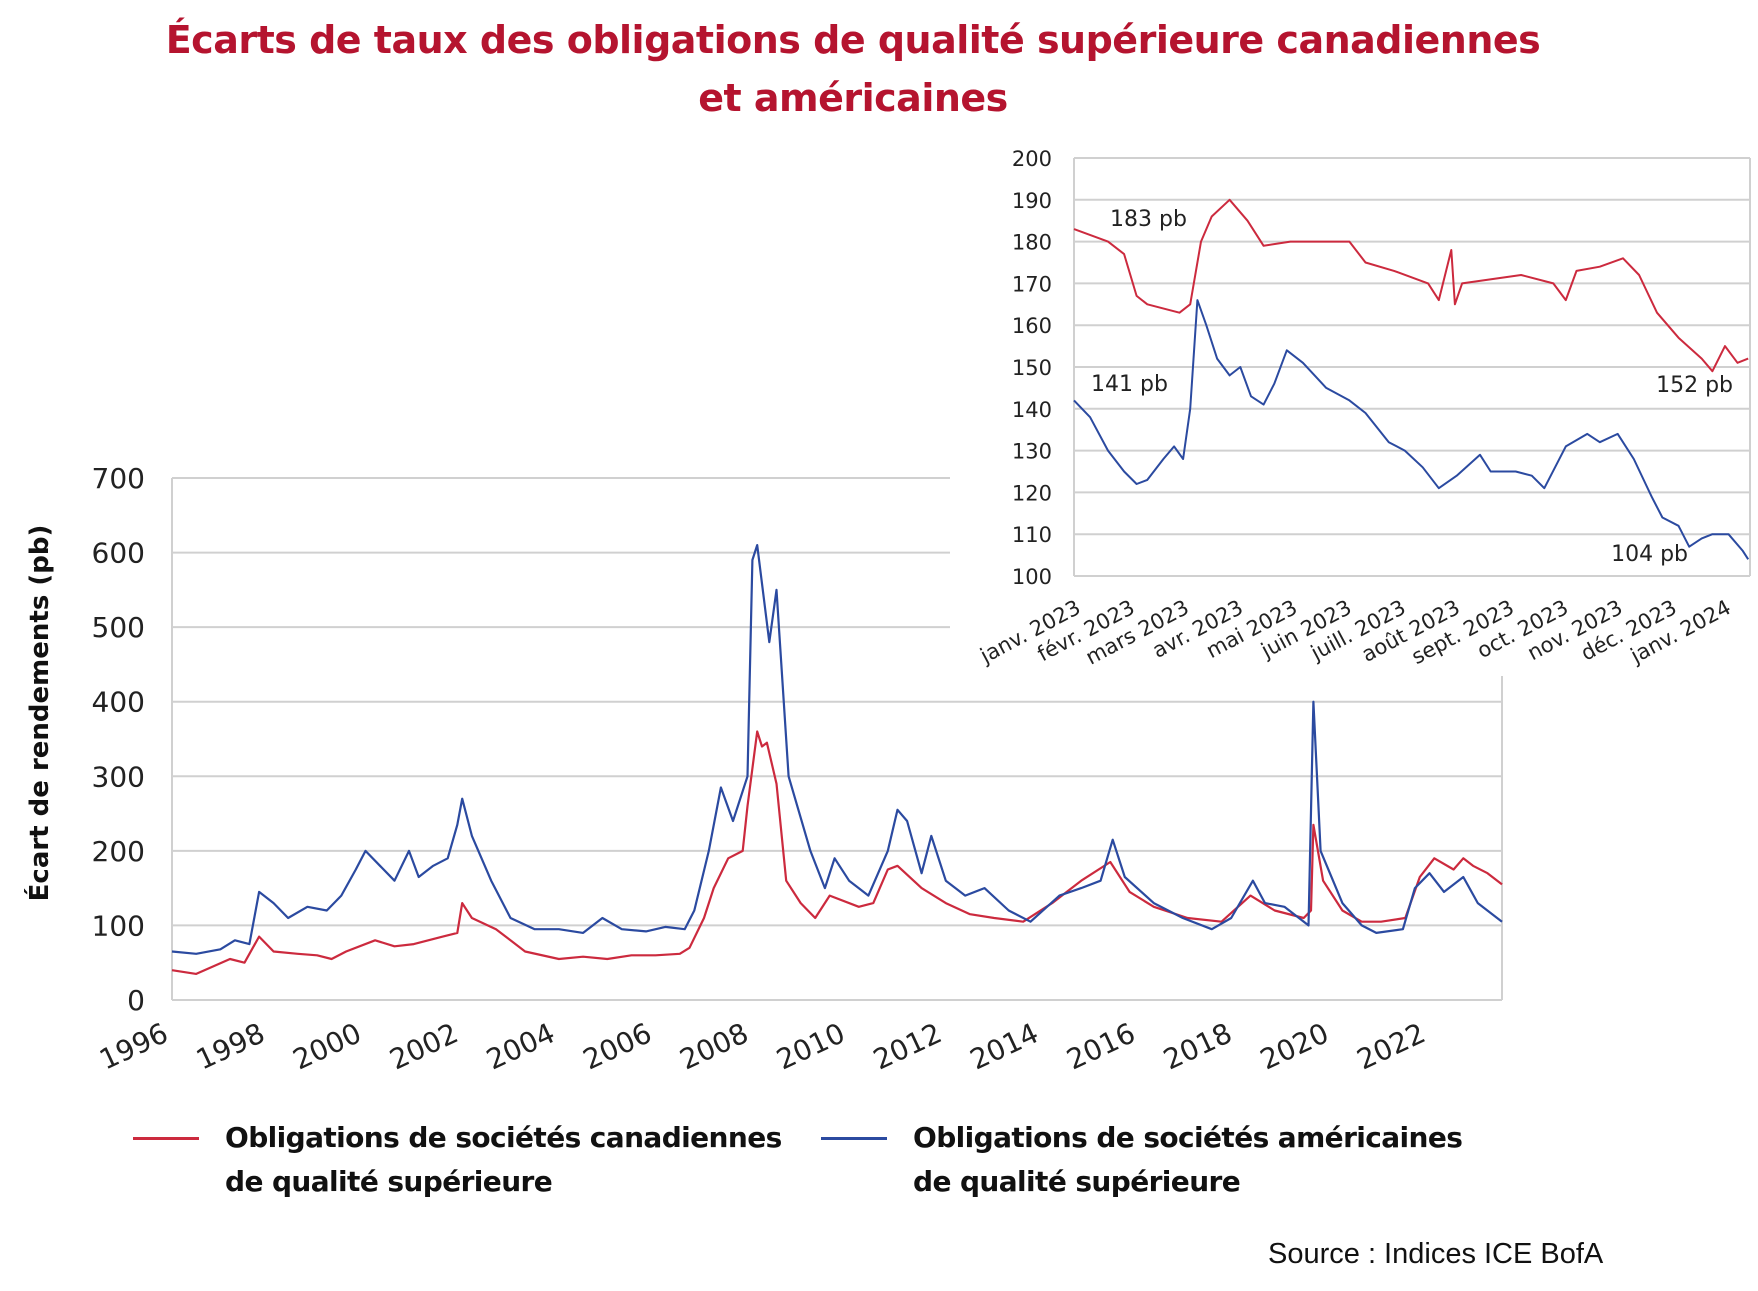  I want to click on x-tick-label: 1998, so click(230, 1046).